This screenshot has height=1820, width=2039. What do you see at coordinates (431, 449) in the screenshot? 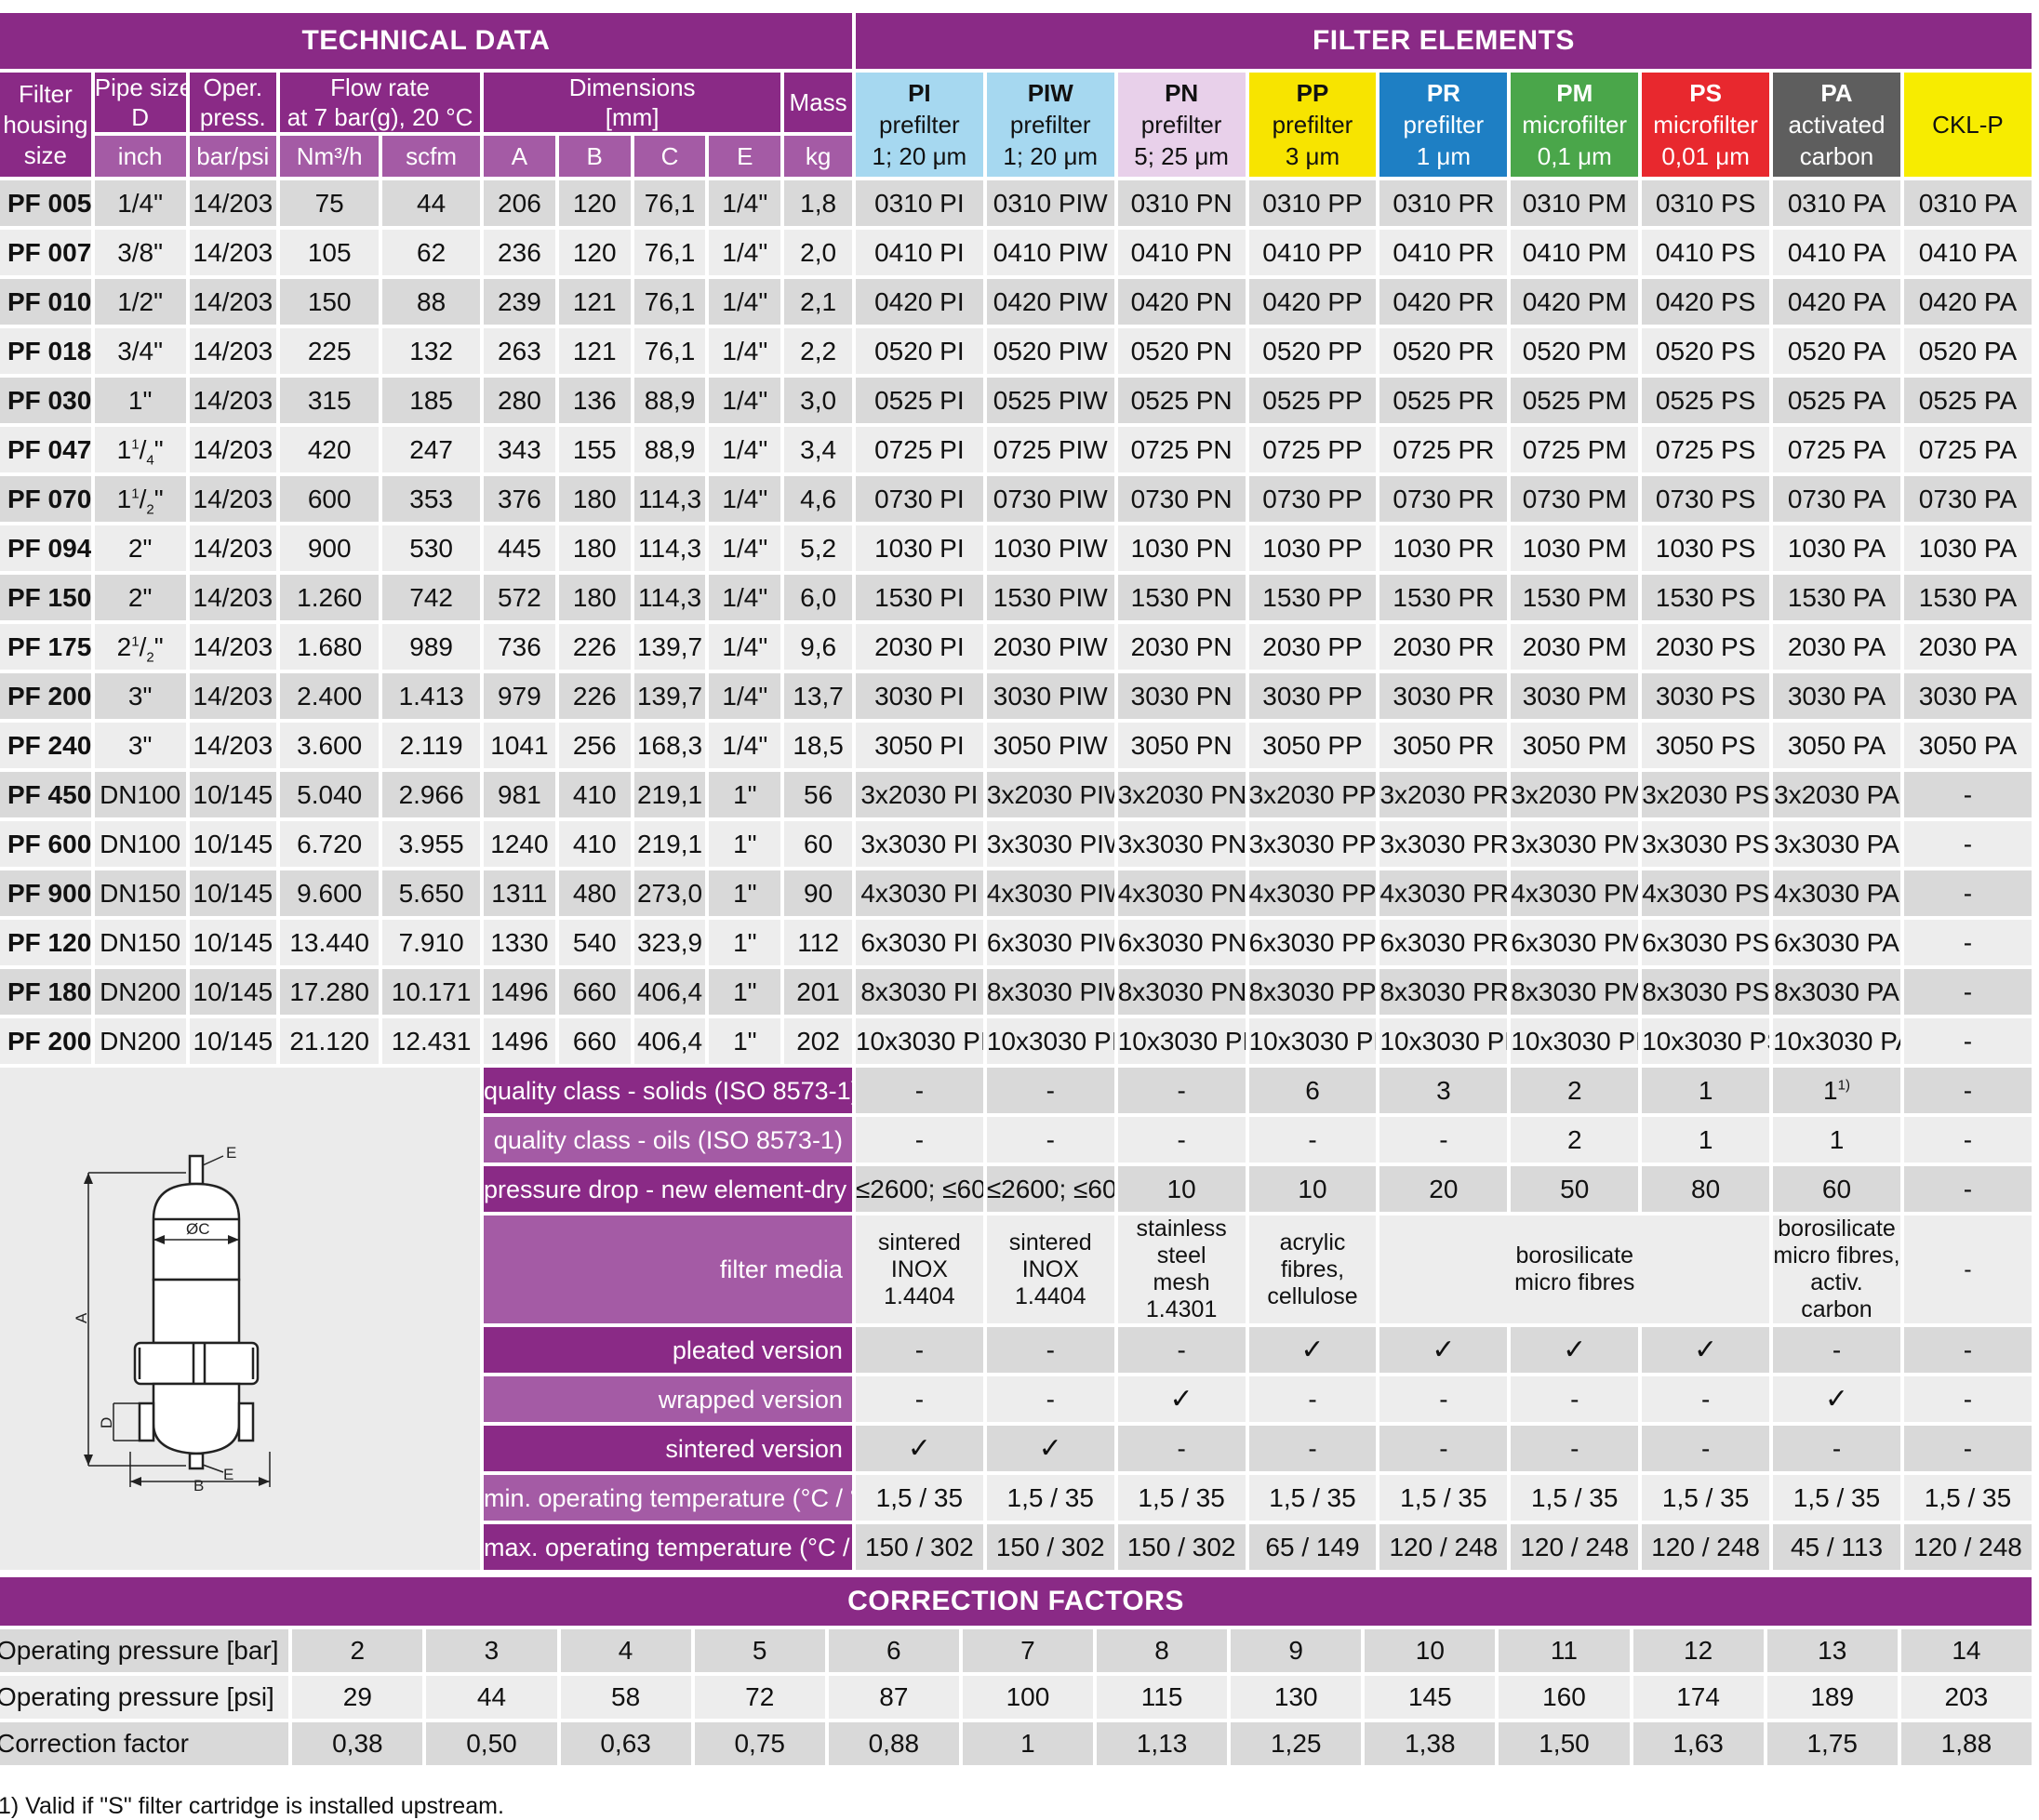
I see `cell-scfm: 247` at bounding box center [431, 449].